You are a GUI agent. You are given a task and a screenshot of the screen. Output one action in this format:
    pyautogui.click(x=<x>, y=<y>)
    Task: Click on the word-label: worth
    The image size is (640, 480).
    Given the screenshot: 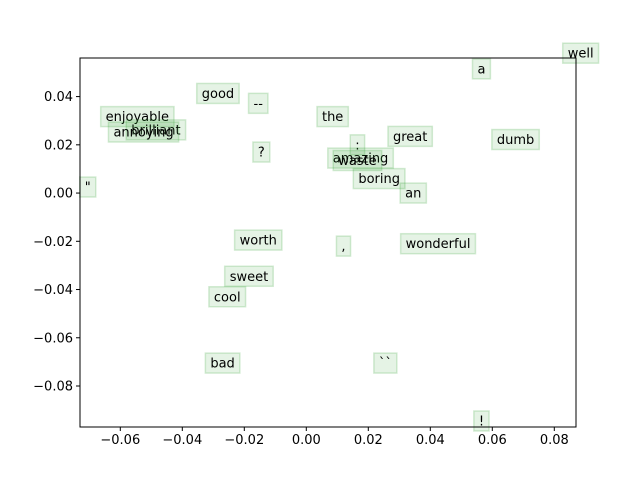 What is the action you would take?
    pyautogui.click(x=258, y=241)
    